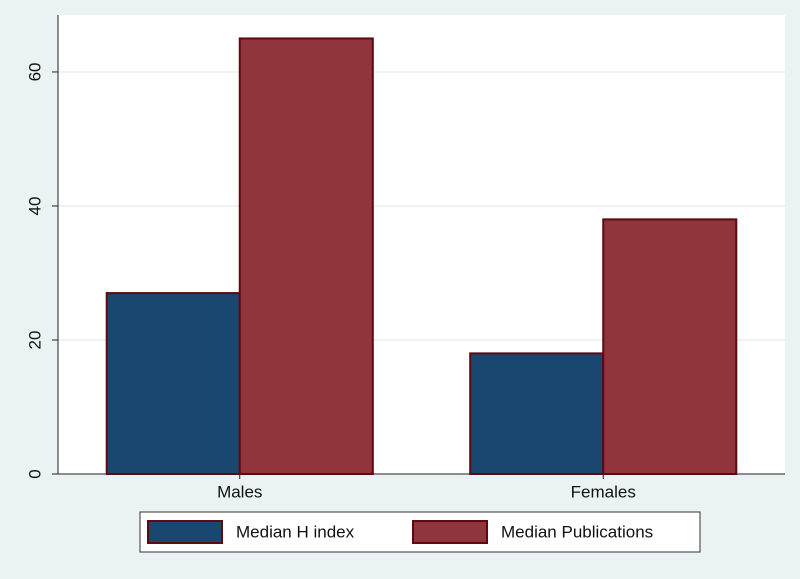 This screenshot has height=579, width=800. I want to click on y-tick-label: 0, so click(34, 473).